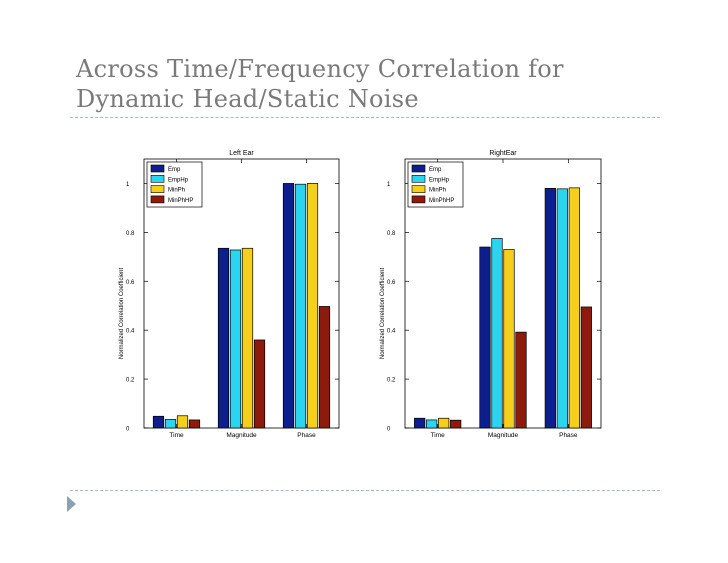 Image resolution: width=728 pixels, height=563 pixels. Describe the element at coordinates (365, 490) in the screenshot. I see `footer-divider` at that location.